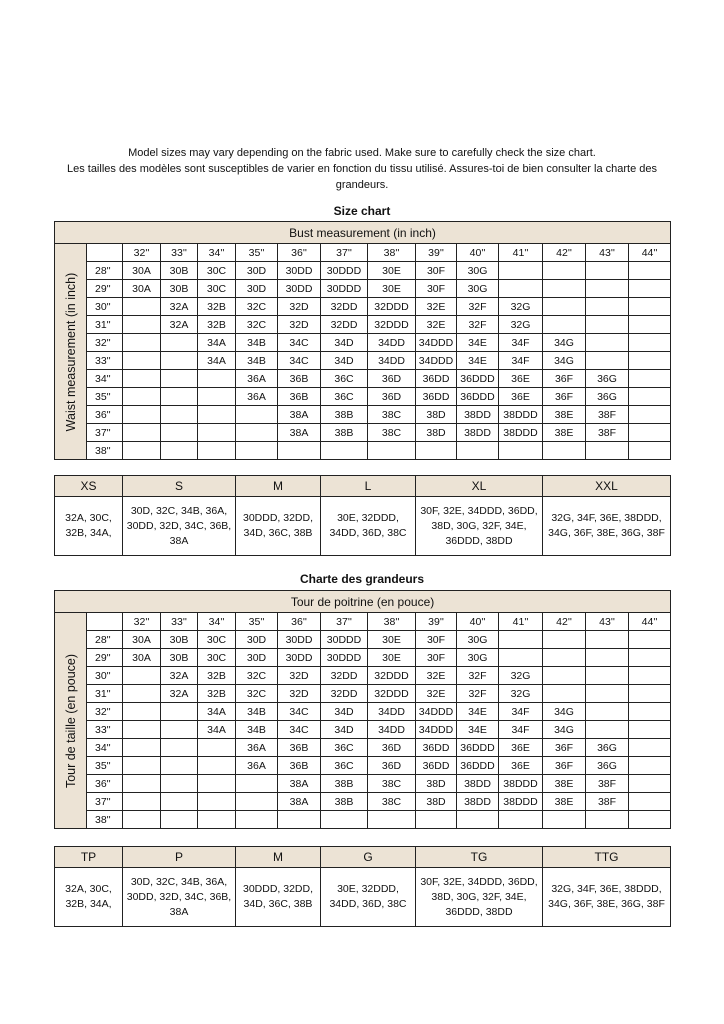  I want to click on bra-size-cell: 30C, so click(216, 270).